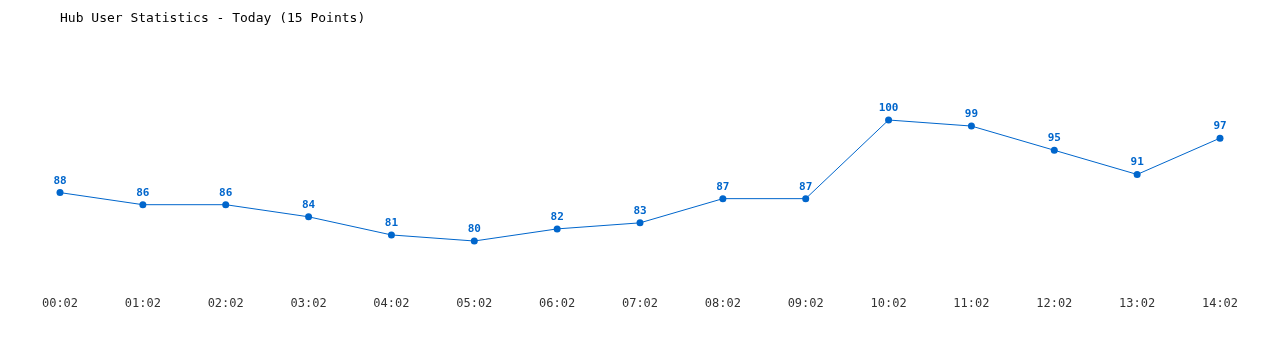 This screenshot has height=350, width=1280. What do you see at coordinates (474, 228) in the screenshot?
I see `data-label: 80` at bounding box center [474, 228].